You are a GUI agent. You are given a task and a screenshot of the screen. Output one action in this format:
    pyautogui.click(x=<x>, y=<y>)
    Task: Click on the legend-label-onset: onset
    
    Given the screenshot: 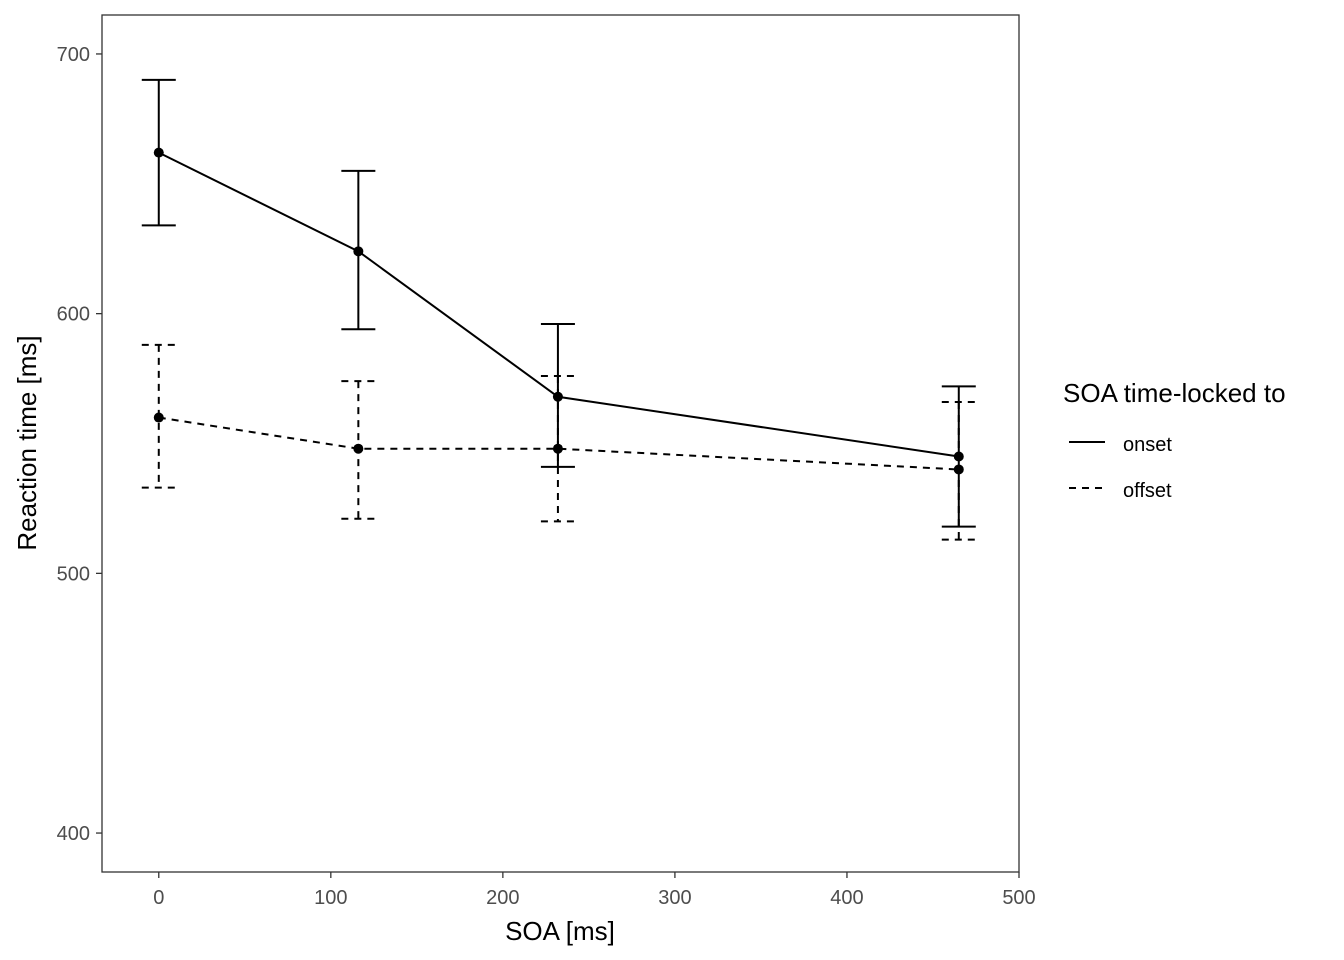 What is the action you would take?
    pyautogui.click(x=1147, y=445)
    